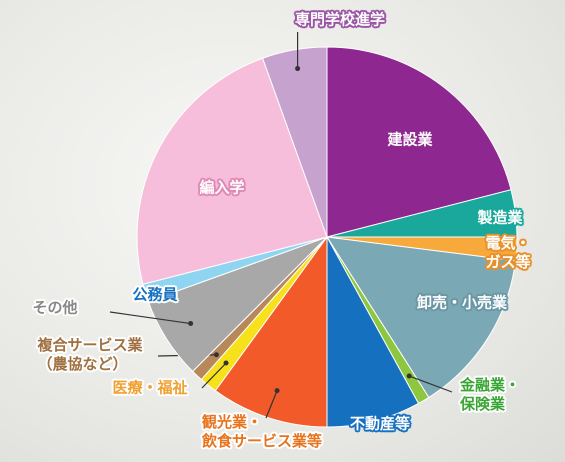 Image resolution: width=565 pixels, height=462 pixels. I want to click on slice-label: その他, so click(55, 307).